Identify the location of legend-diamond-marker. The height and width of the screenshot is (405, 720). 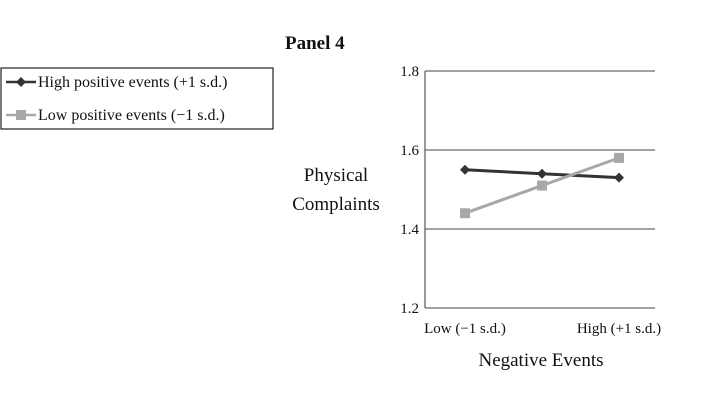
(21, 82).